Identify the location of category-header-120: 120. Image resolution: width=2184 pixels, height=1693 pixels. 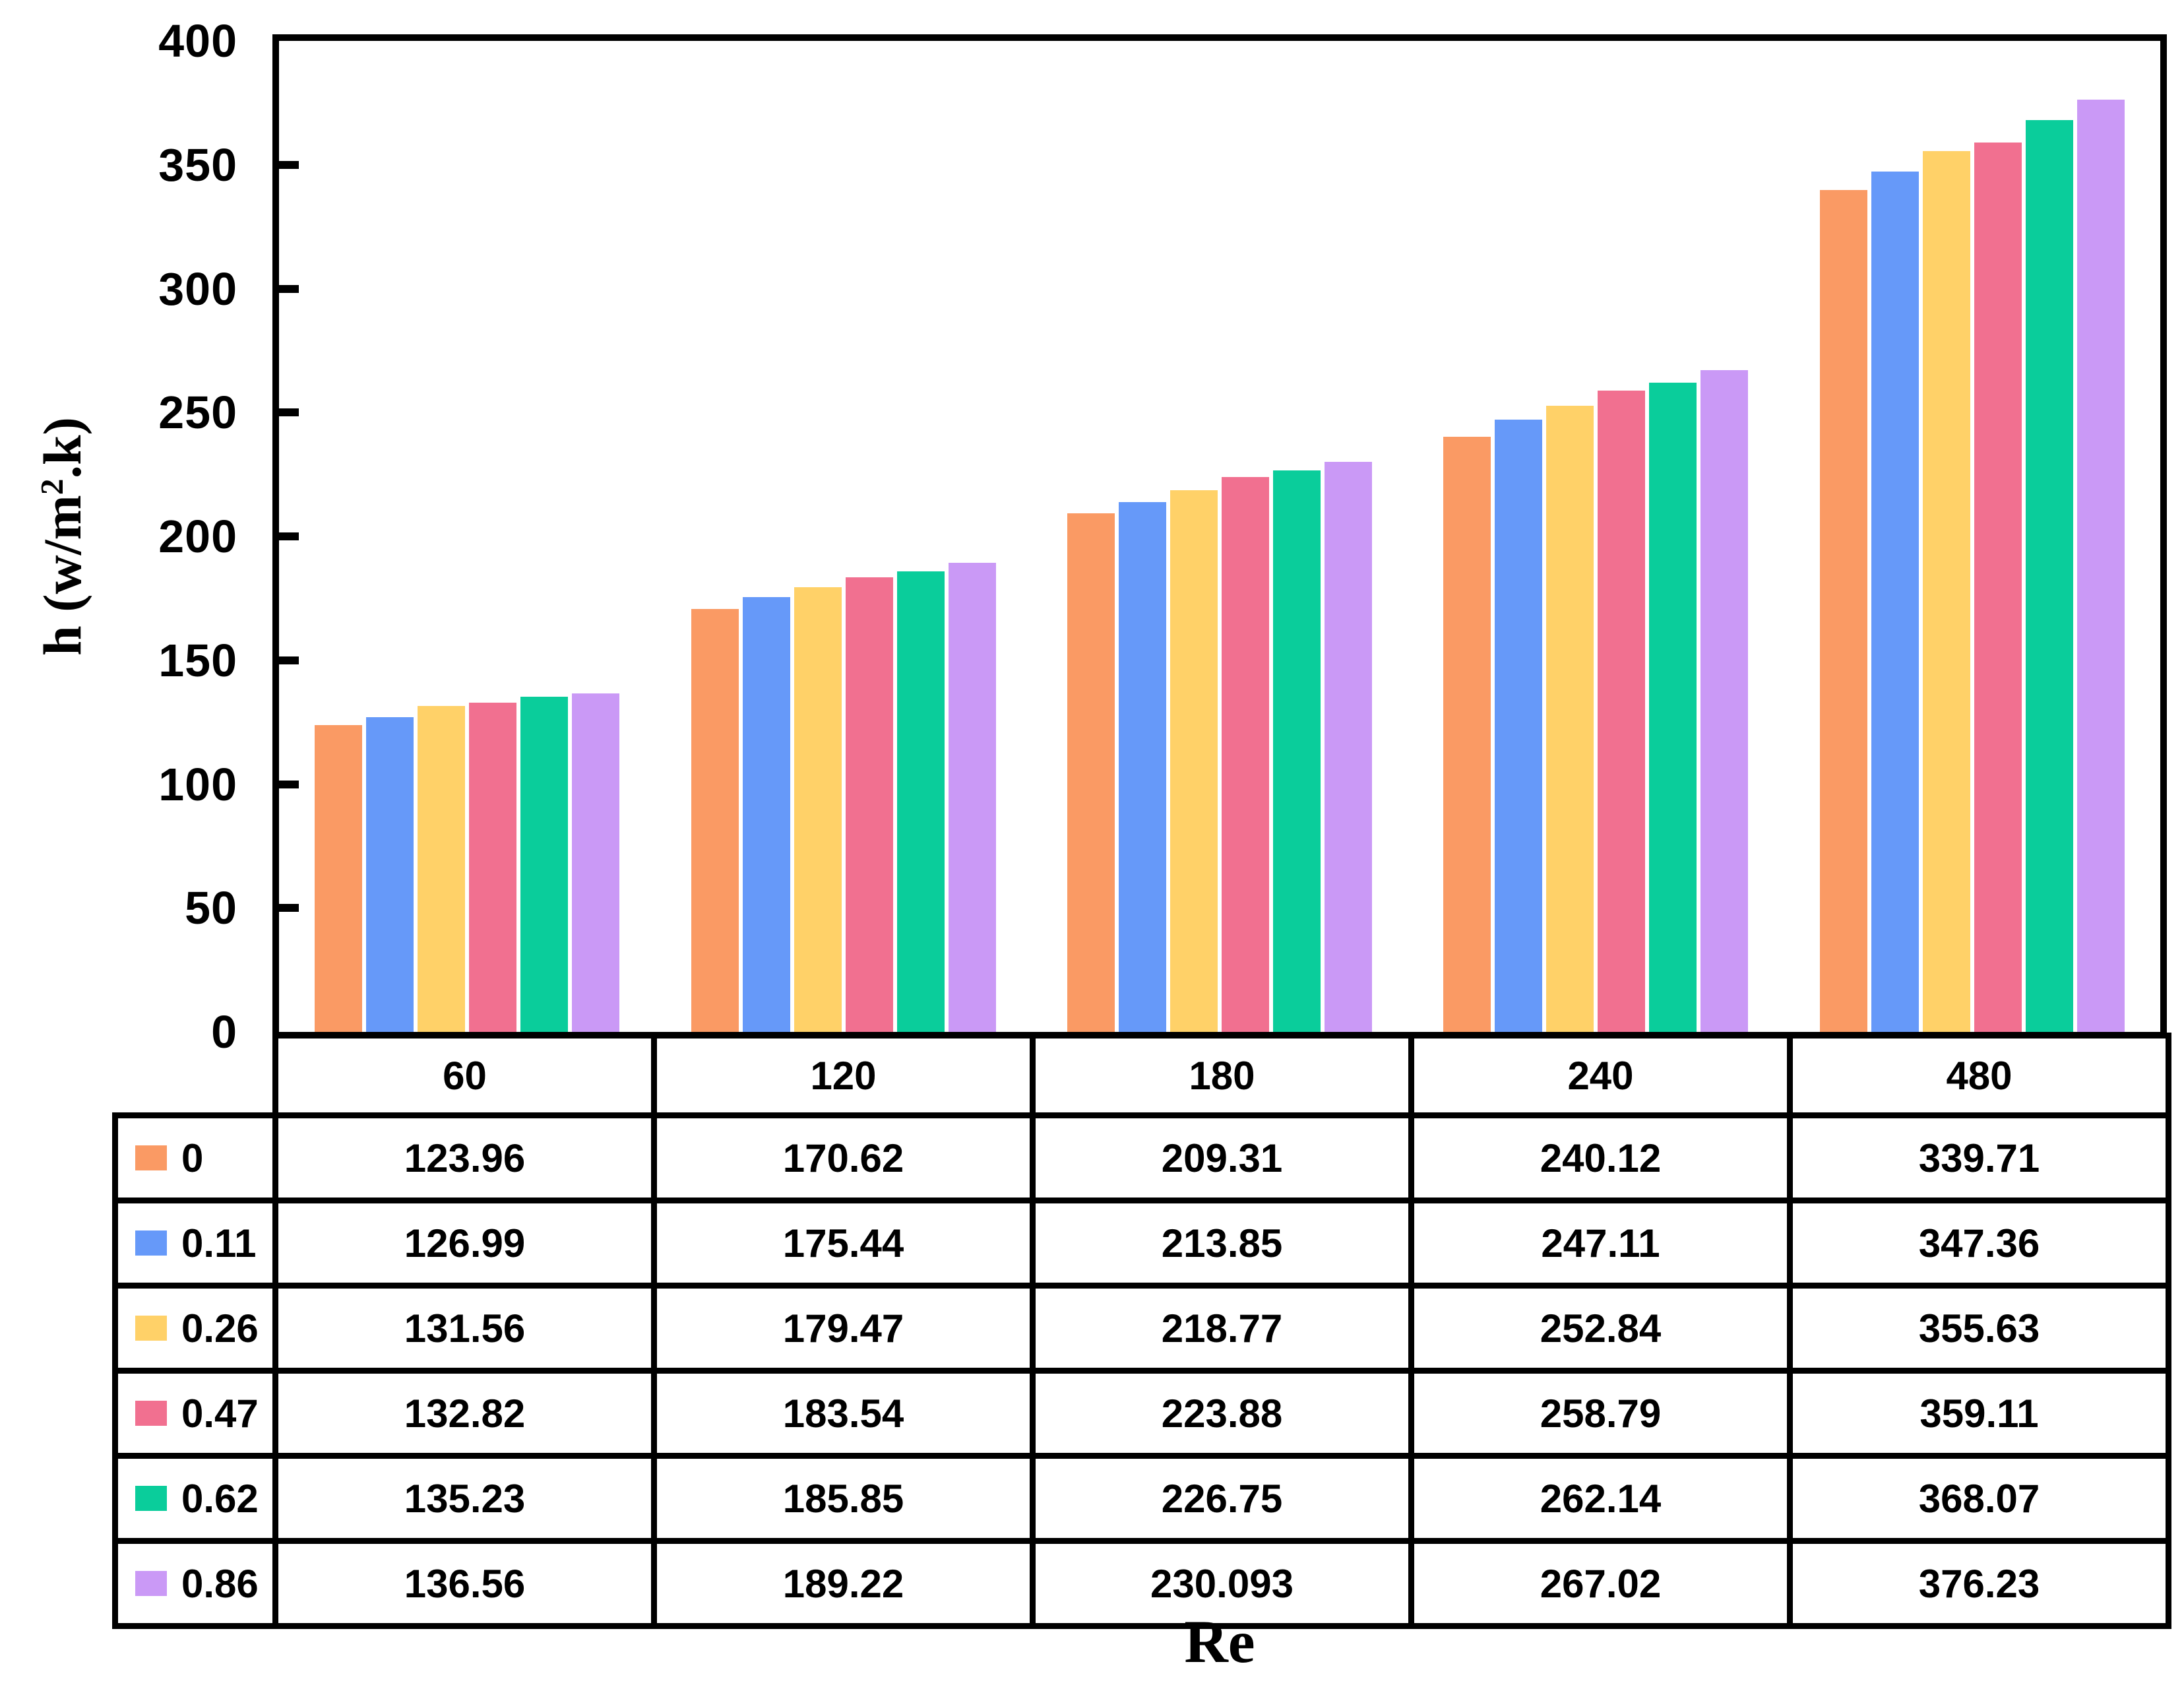
(843, 1075).